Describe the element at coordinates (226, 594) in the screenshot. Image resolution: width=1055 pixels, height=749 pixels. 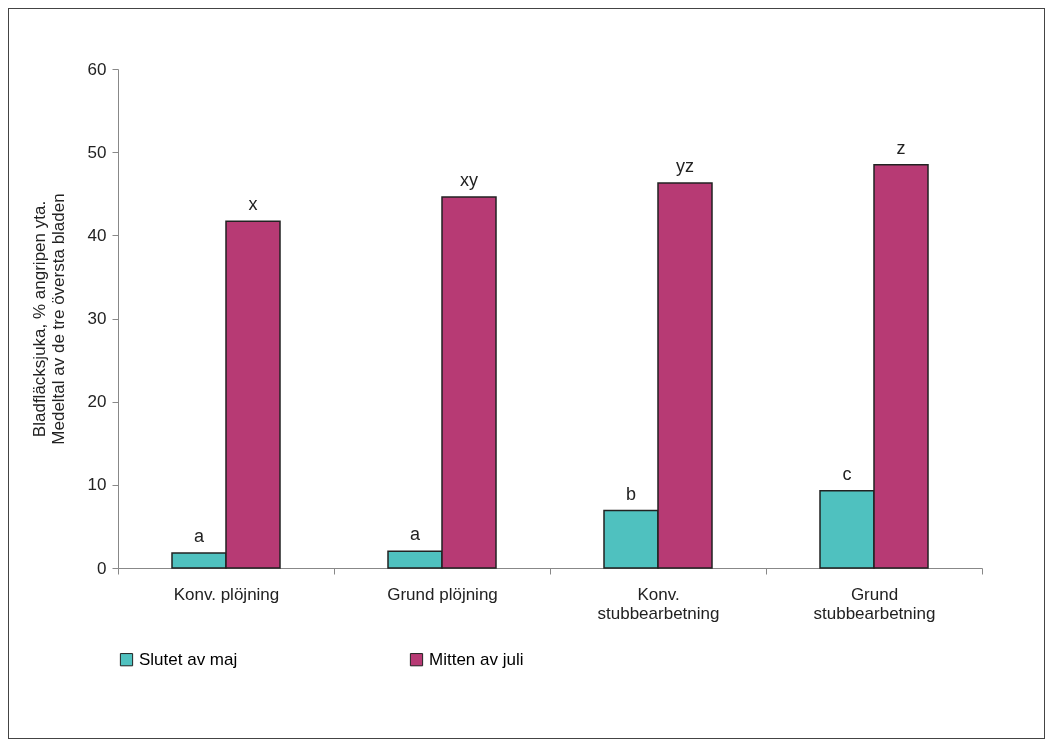
I see `x-tick-label: Konv. plöjning` at that location.